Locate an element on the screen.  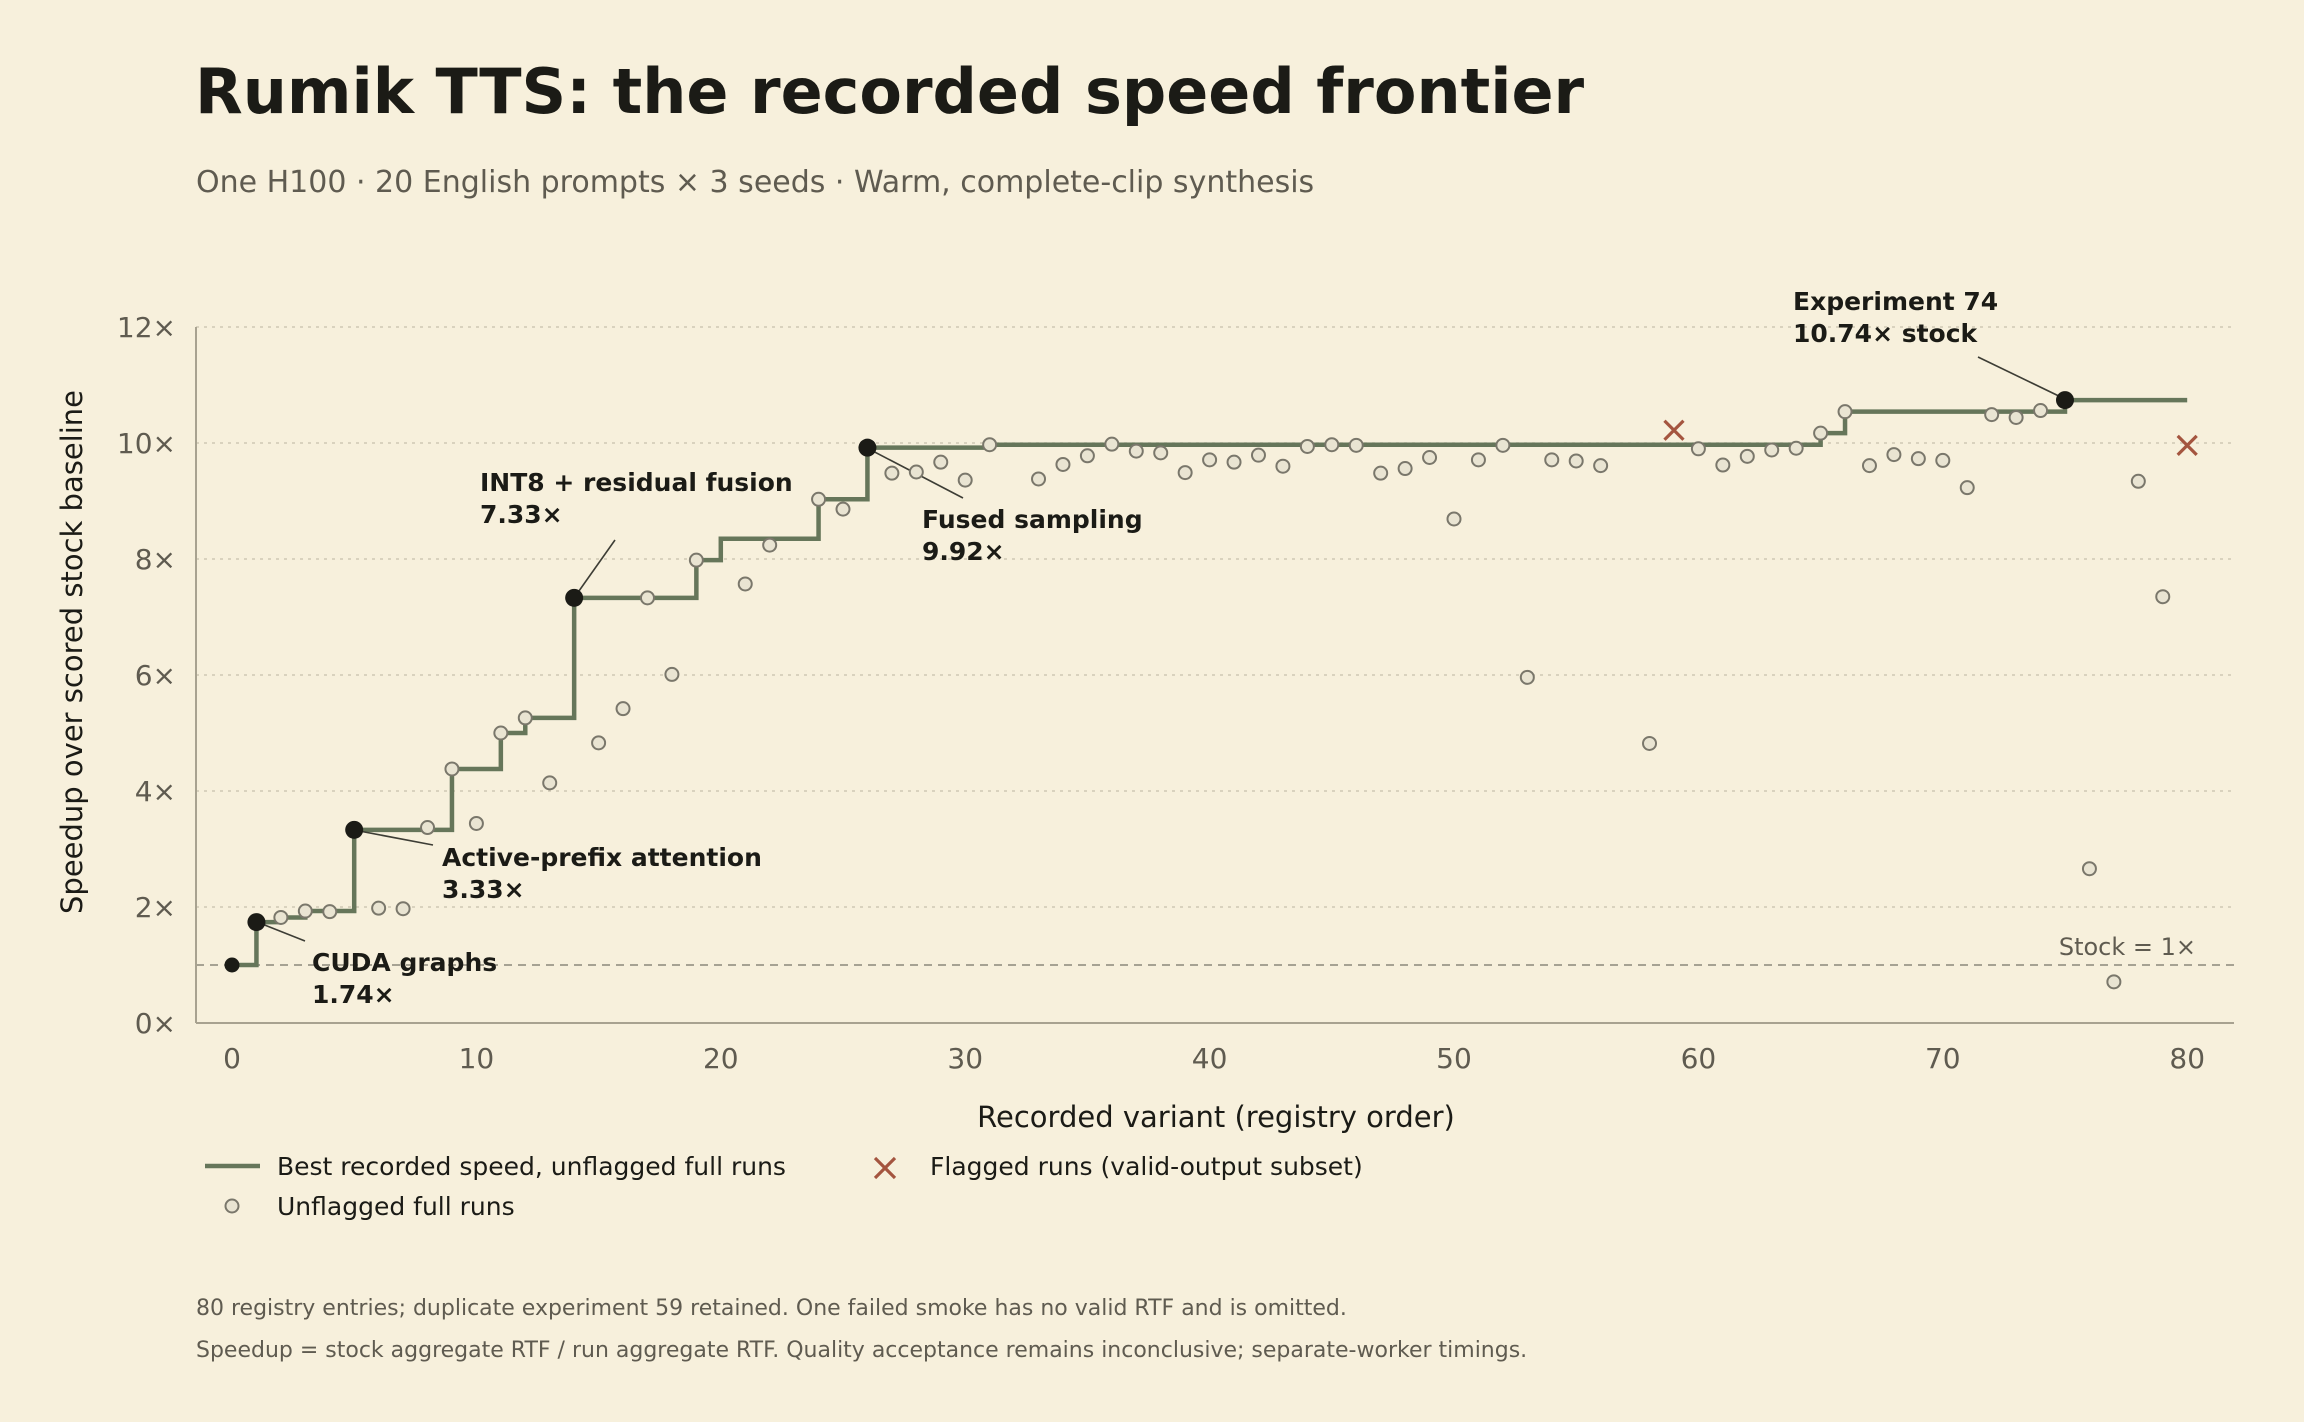
annotation-label: INT8 + residual fusion is located at coordinates (636, 482).